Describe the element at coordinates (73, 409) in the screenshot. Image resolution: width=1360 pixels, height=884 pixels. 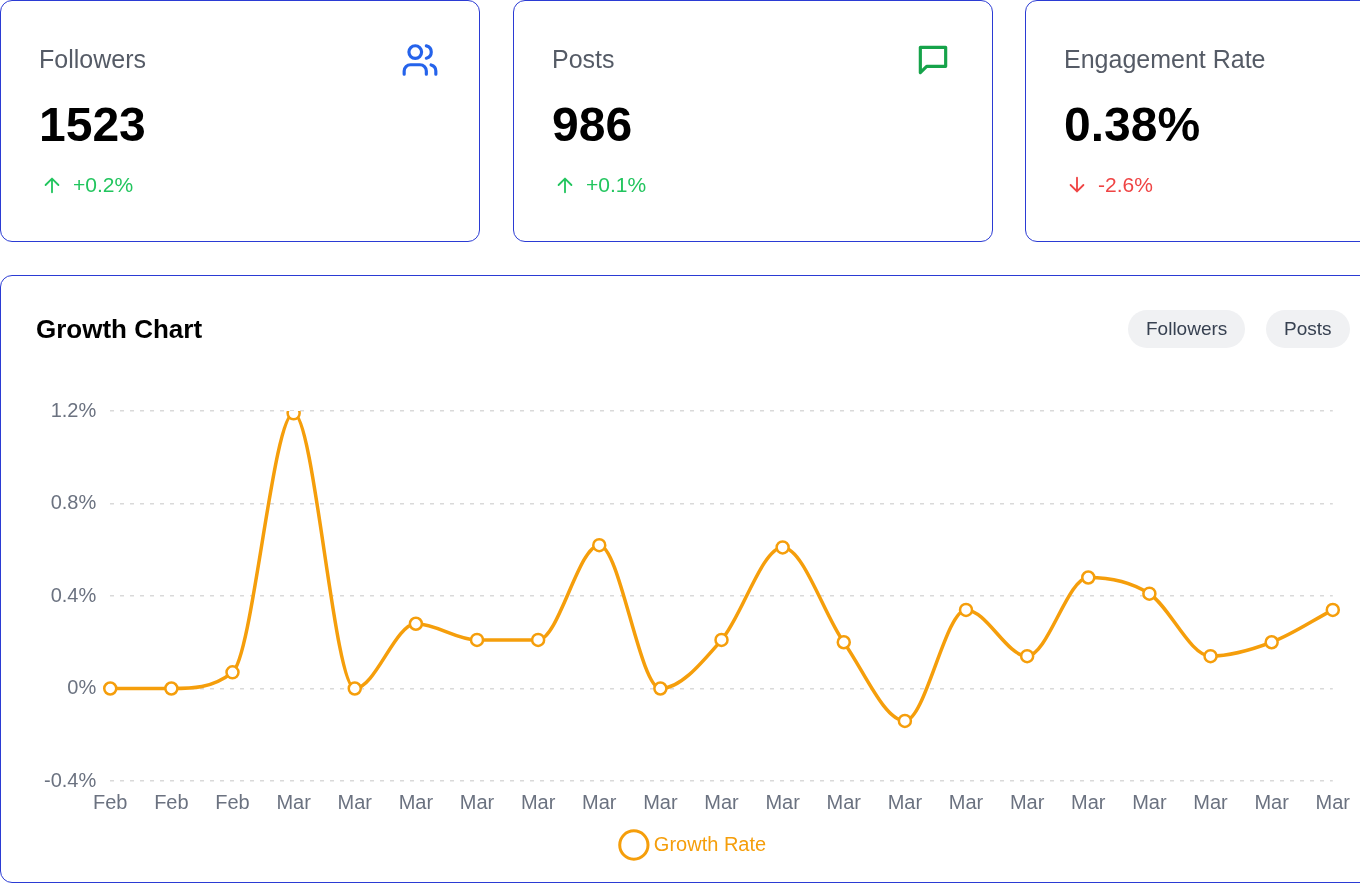
I see `y-tick-label: 1.2%` at that location.